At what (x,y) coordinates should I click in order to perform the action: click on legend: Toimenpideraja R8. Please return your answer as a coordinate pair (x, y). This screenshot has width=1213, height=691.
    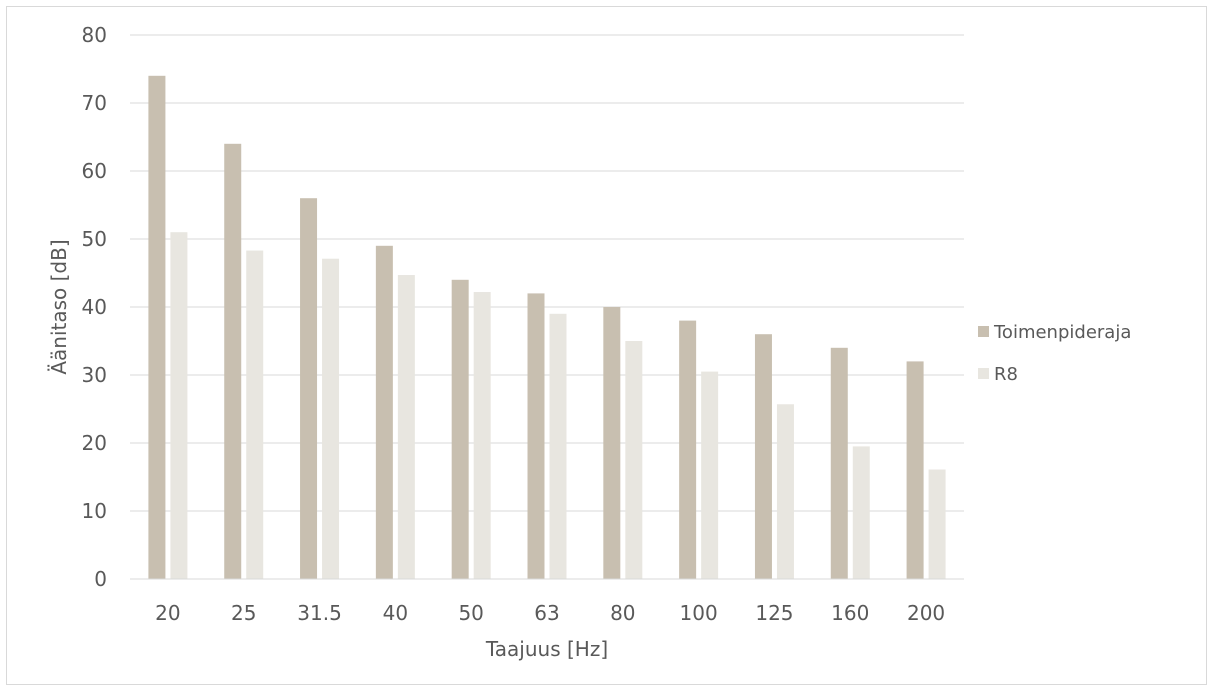
    Looking at the image, I should click on (1054, 353).